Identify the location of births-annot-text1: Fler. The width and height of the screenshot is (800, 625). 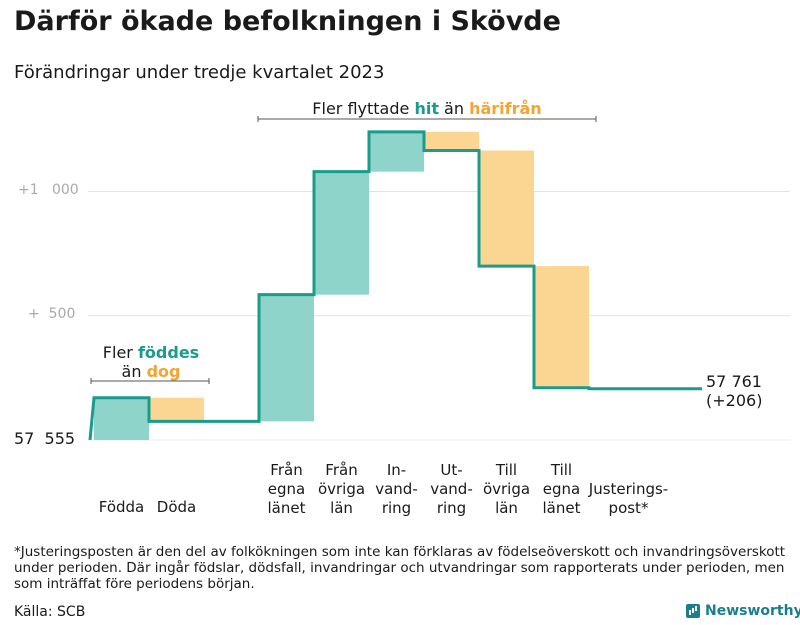
(120, 352).